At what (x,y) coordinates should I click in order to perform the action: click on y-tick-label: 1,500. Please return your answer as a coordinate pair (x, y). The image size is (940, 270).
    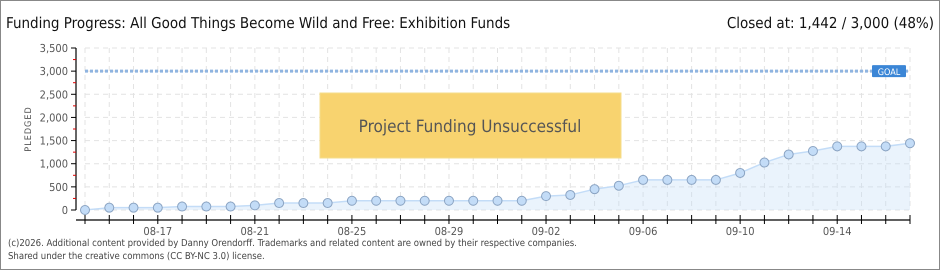
    Looking at the image, I should click on (54, 141).